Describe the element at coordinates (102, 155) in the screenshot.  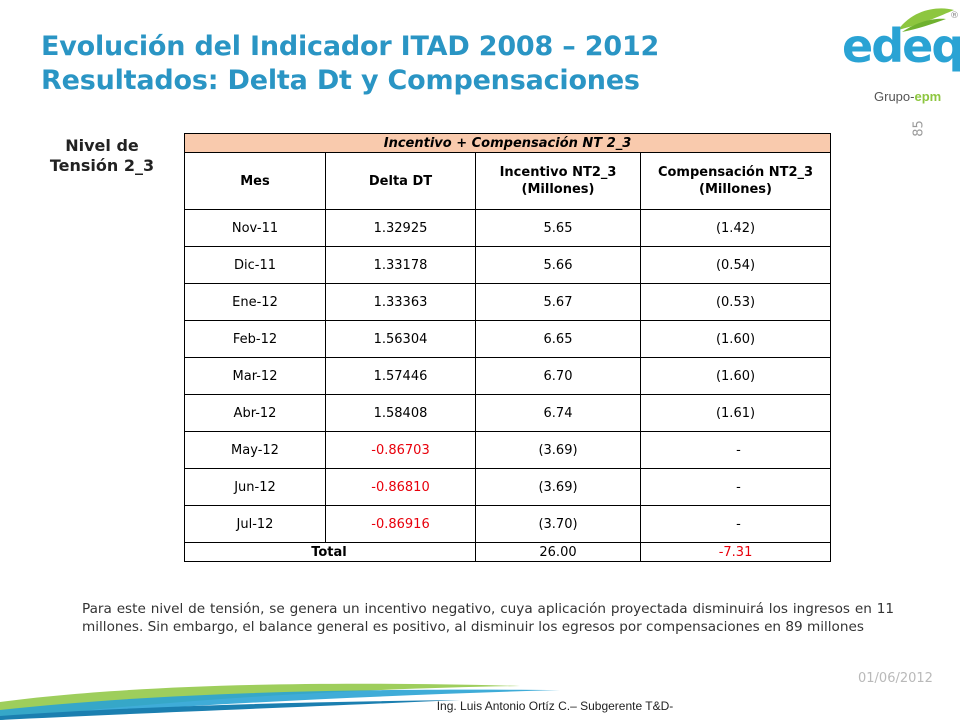
I see `tension-level-label: Nivel de Tensión 2_3` at that location.